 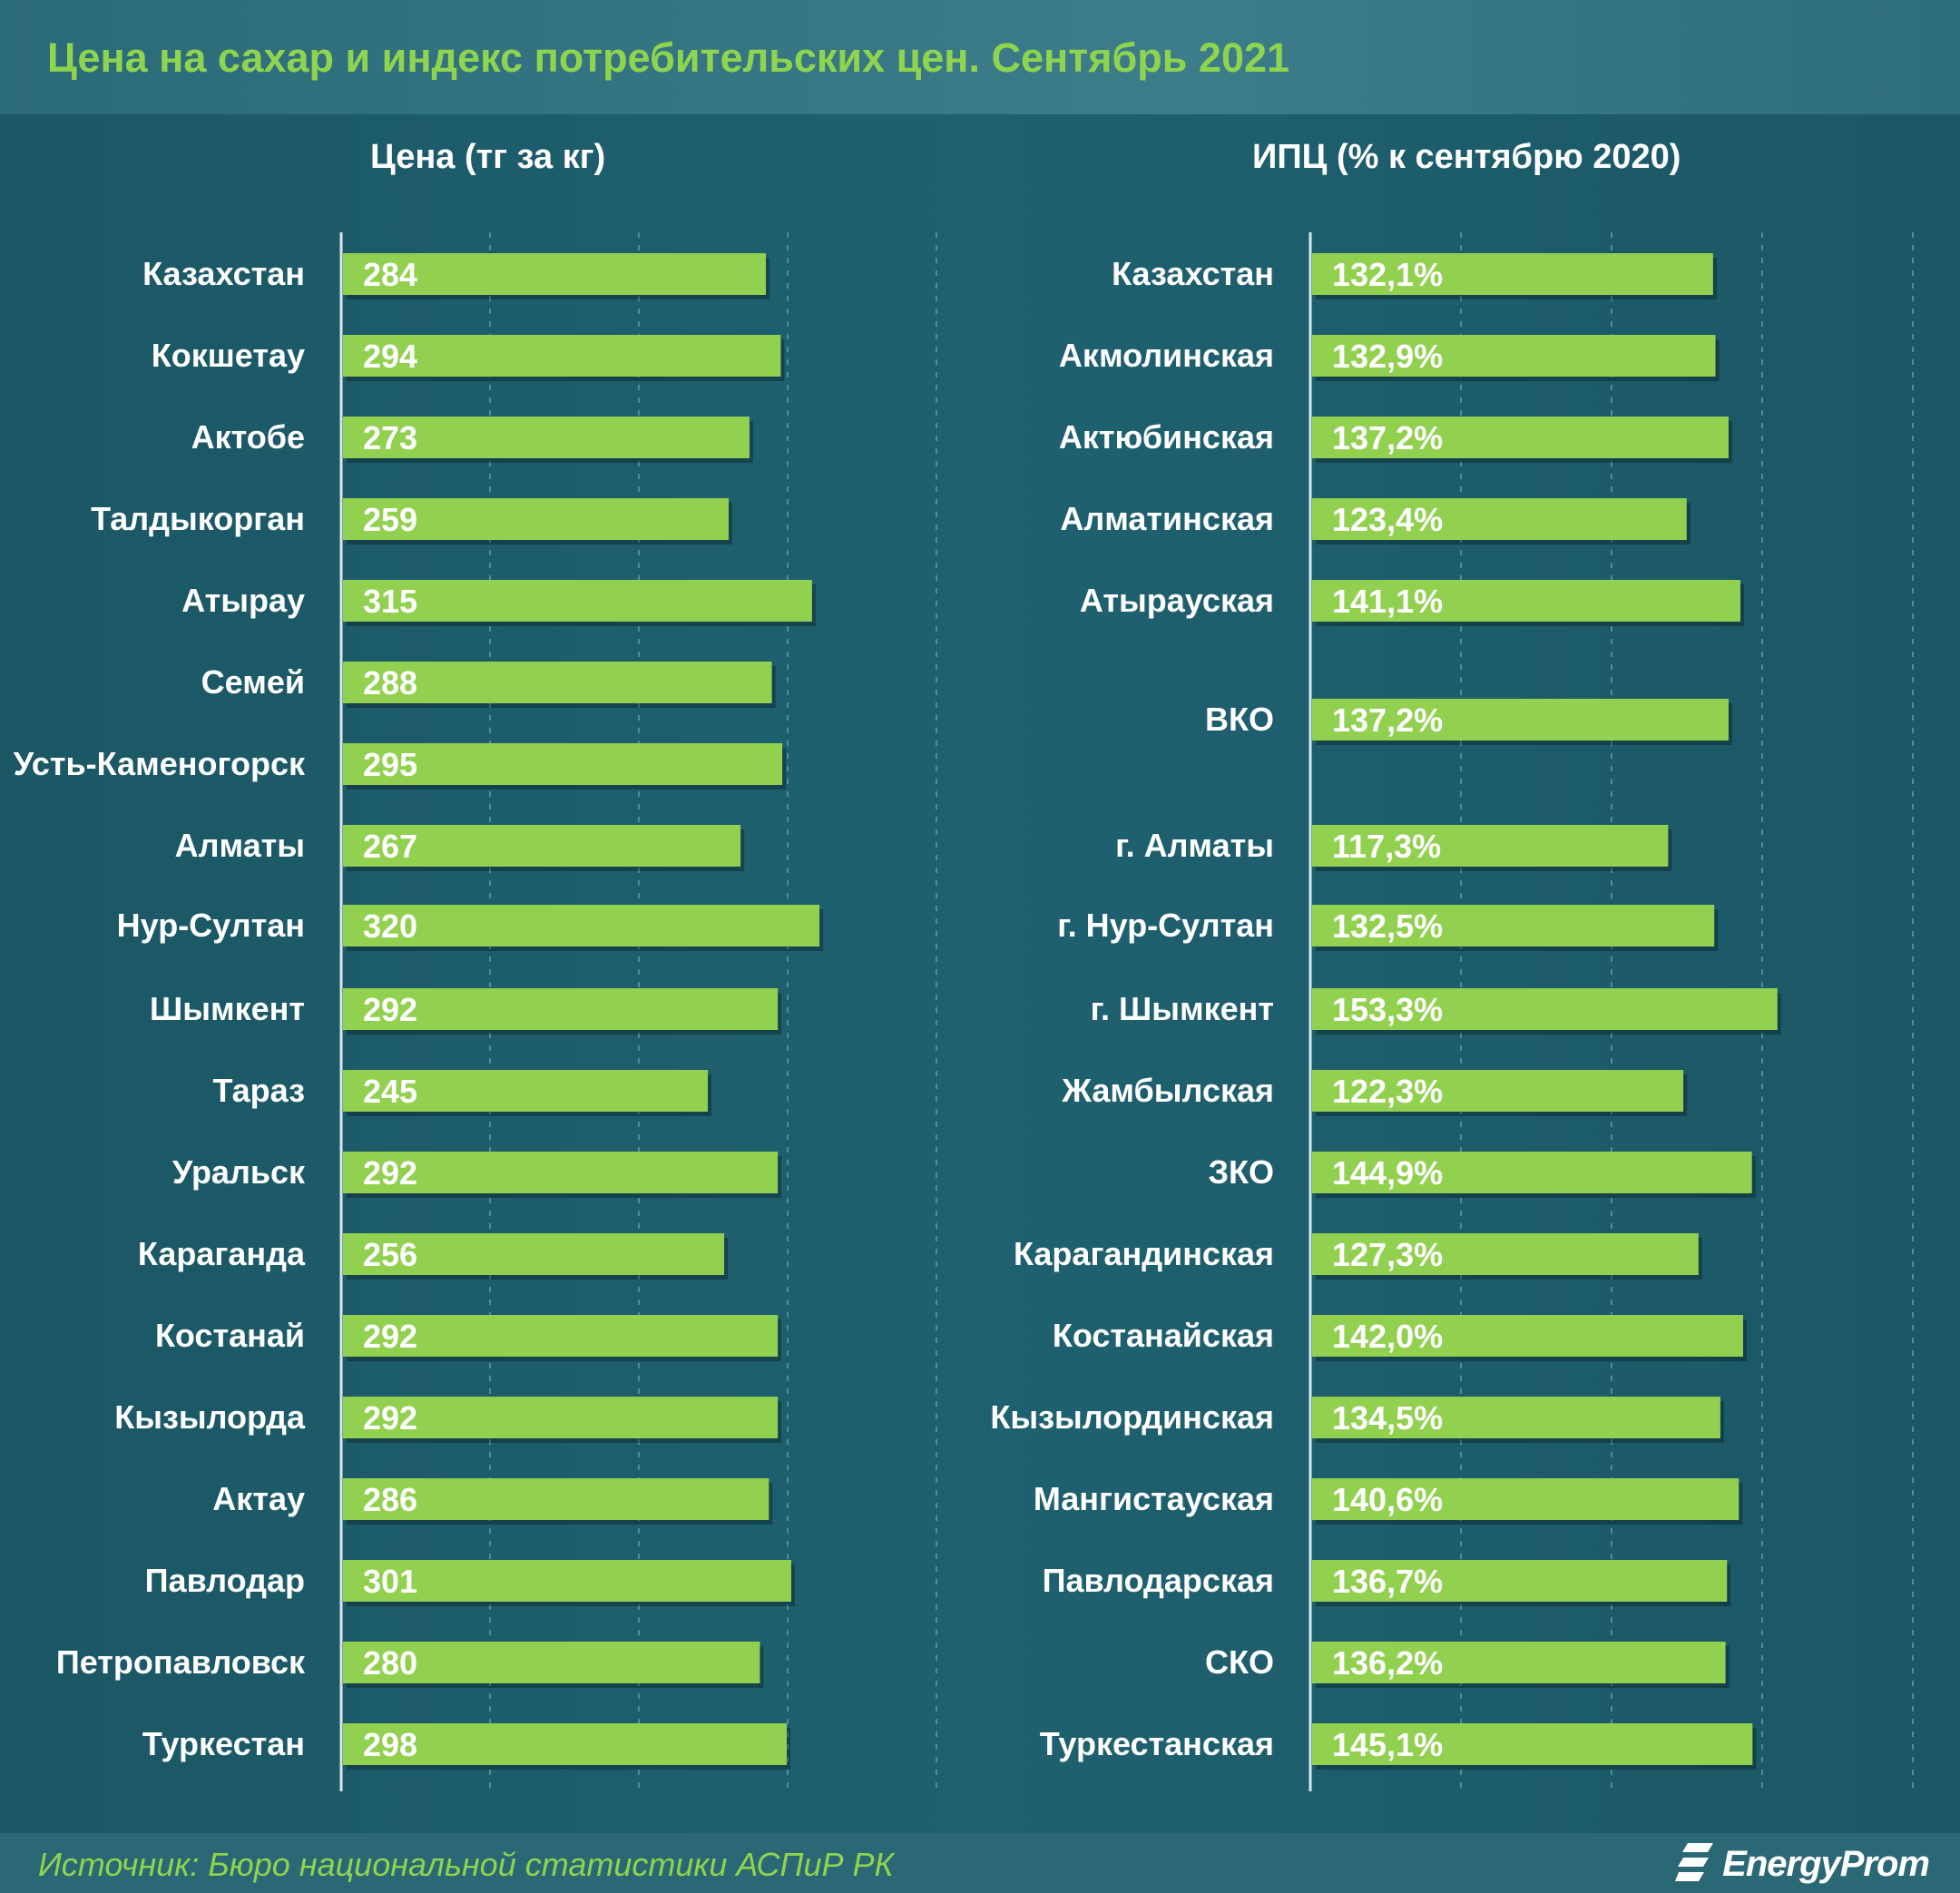 What do you see at coordinates (222, 1254) in the screenshot?
I see `price-category-label: Караганда` at bounding box center [222, 1254].